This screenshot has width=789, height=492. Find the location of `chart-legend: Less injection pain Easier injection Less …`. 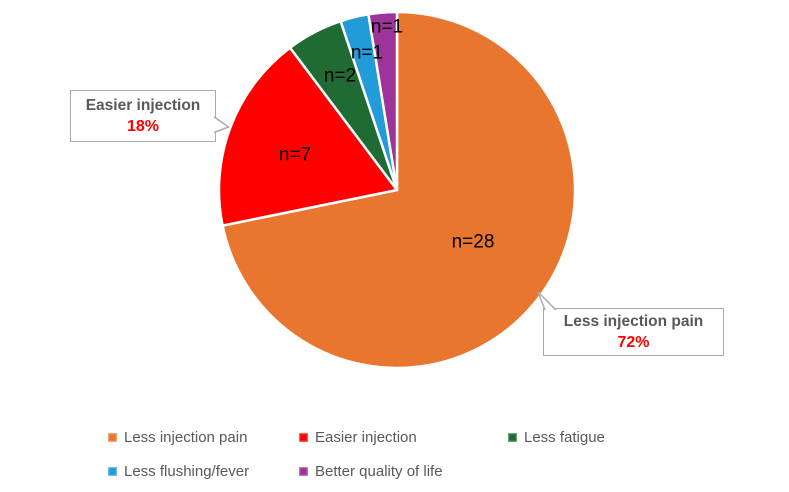

chart-legend: Less injection pain Easier injection Less … is located at coordinates (356, 460).